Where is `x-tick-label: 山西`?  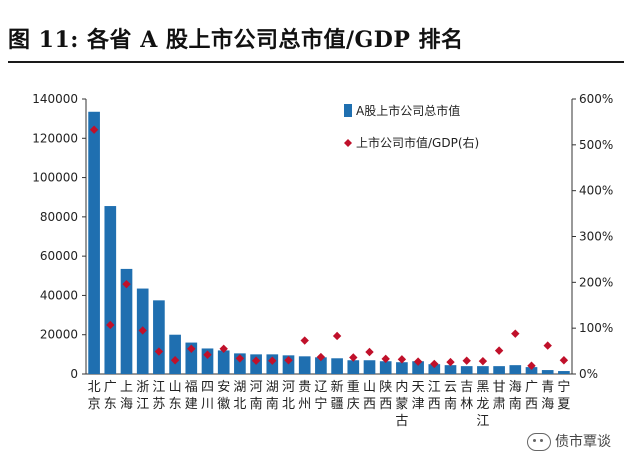 x-tick-label: 山西 is located at coordinates (369, 396).